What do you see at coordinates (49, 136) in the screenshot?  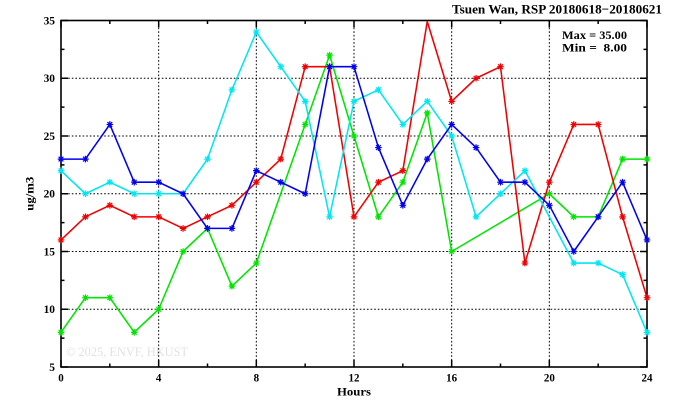 I see `svg-text: 25` at bounding box center [49, 136].